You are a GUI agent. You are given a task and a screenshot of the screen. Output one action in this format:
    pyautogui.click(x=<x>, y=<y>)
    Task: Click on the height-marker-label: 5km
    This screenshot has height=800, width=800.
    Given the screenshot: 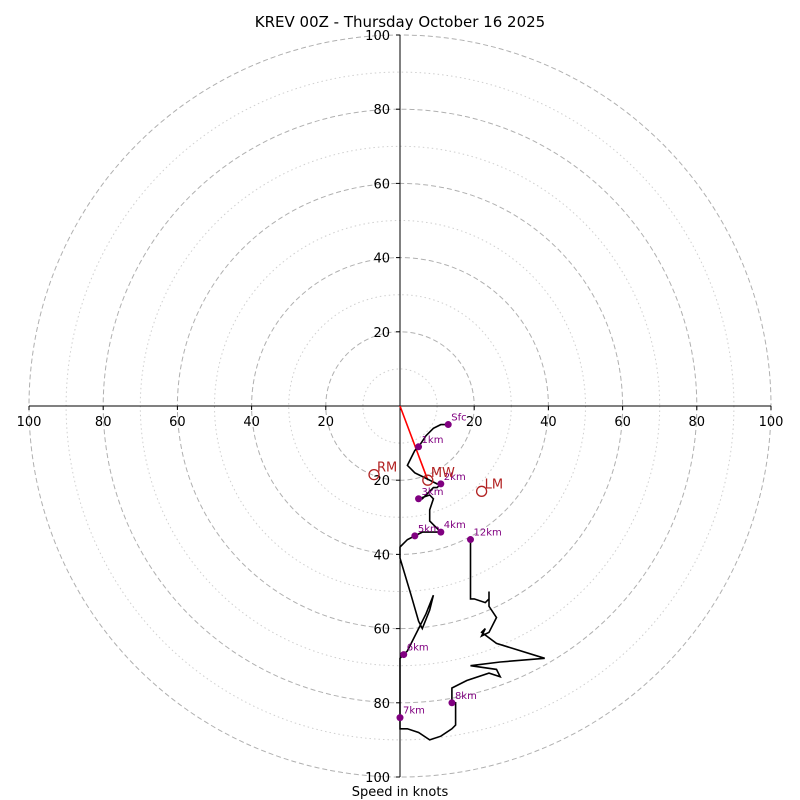 What is the action you would take?
    pyautogui.click(x=429, y=529)
    